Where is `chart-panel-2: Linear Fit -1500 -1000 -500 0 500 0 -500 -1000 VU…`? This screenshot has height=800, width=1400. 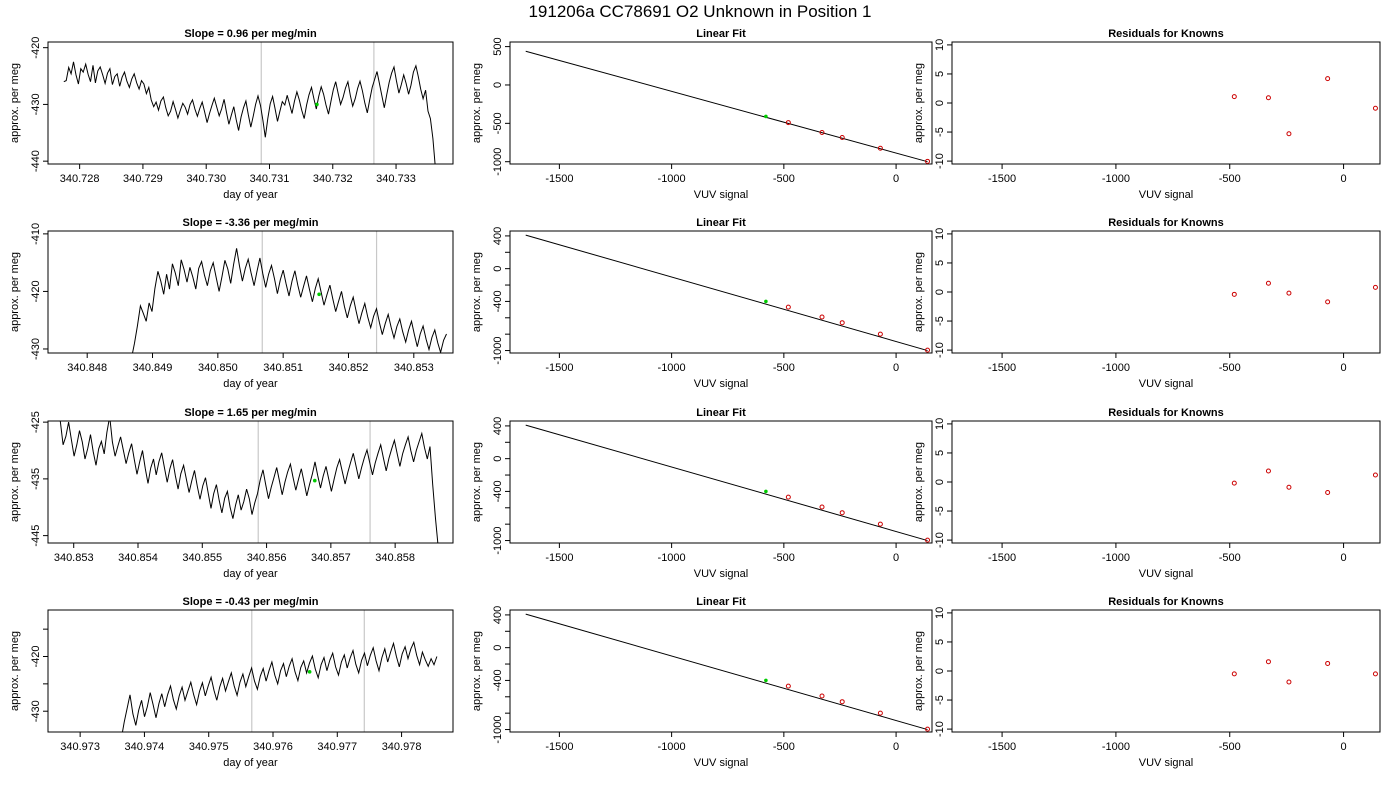
chart-panel-2: Linear Fit -1500 -1000 -500 0 500 0 -500 -1000 VU… is located at coordinates (702, 114).